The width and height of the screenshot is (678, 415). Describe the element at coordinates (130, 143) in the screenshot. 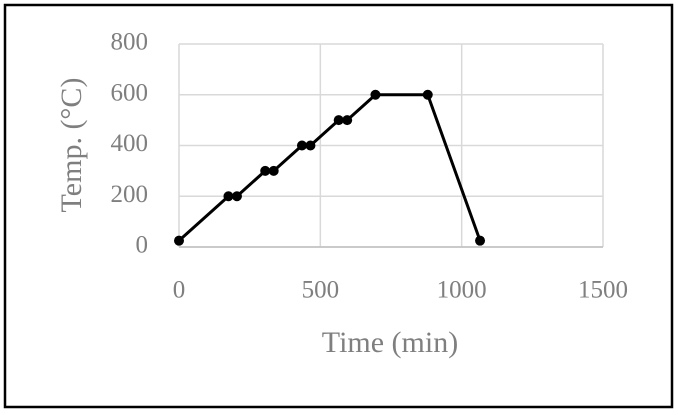

I see `y-tick-label: 400` at that location.